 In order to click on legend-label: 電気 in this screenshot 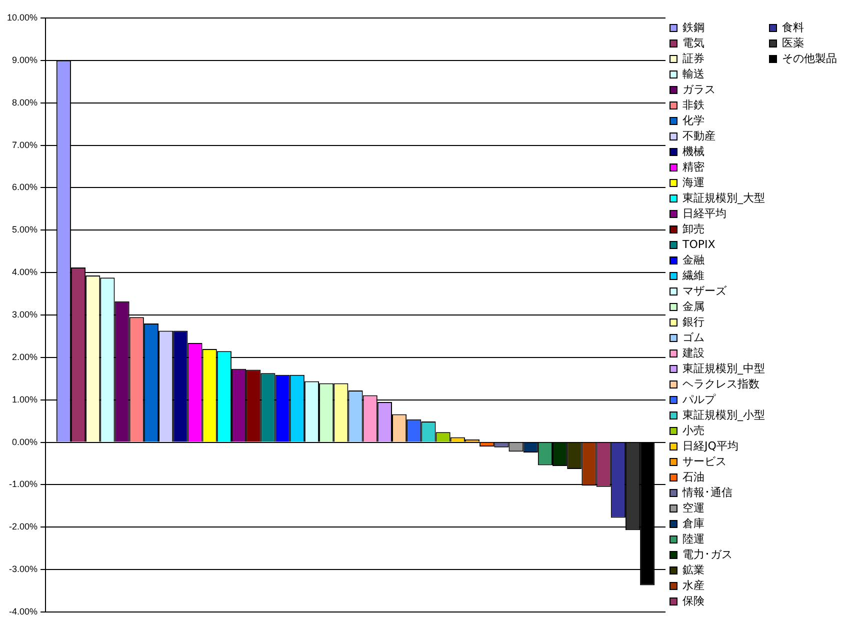, I will do `click(693, 43)`.